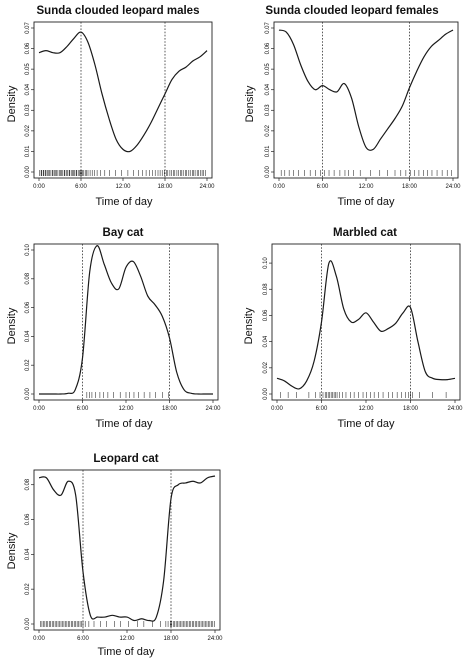  Describe the element at coordinates (125, 459) in the screenshot. I see `panel-title: Leopard cat` at that location.